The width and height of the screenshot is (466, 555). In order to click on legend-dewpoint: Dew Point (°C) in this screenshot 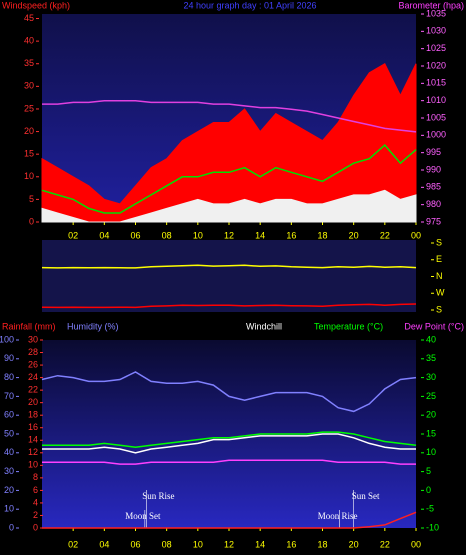, I will do `click(434, 326)`.